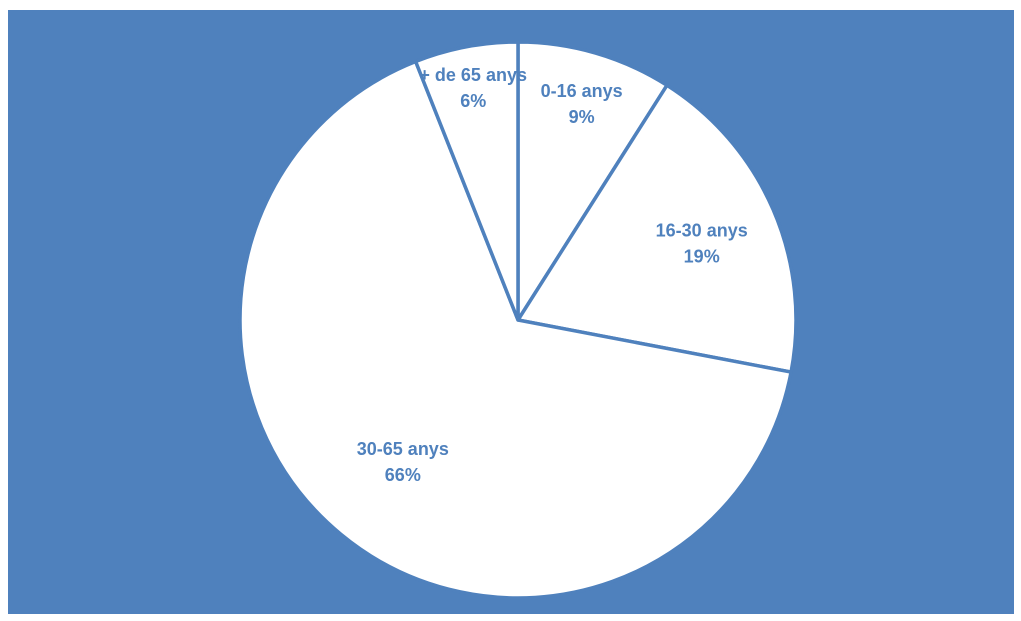 The width and height of the screenshot is (1021, 621). Describe the element at coordinates (582, 91) in the screenshot. I see `slice-category-label: 0-16 anys` at that location.